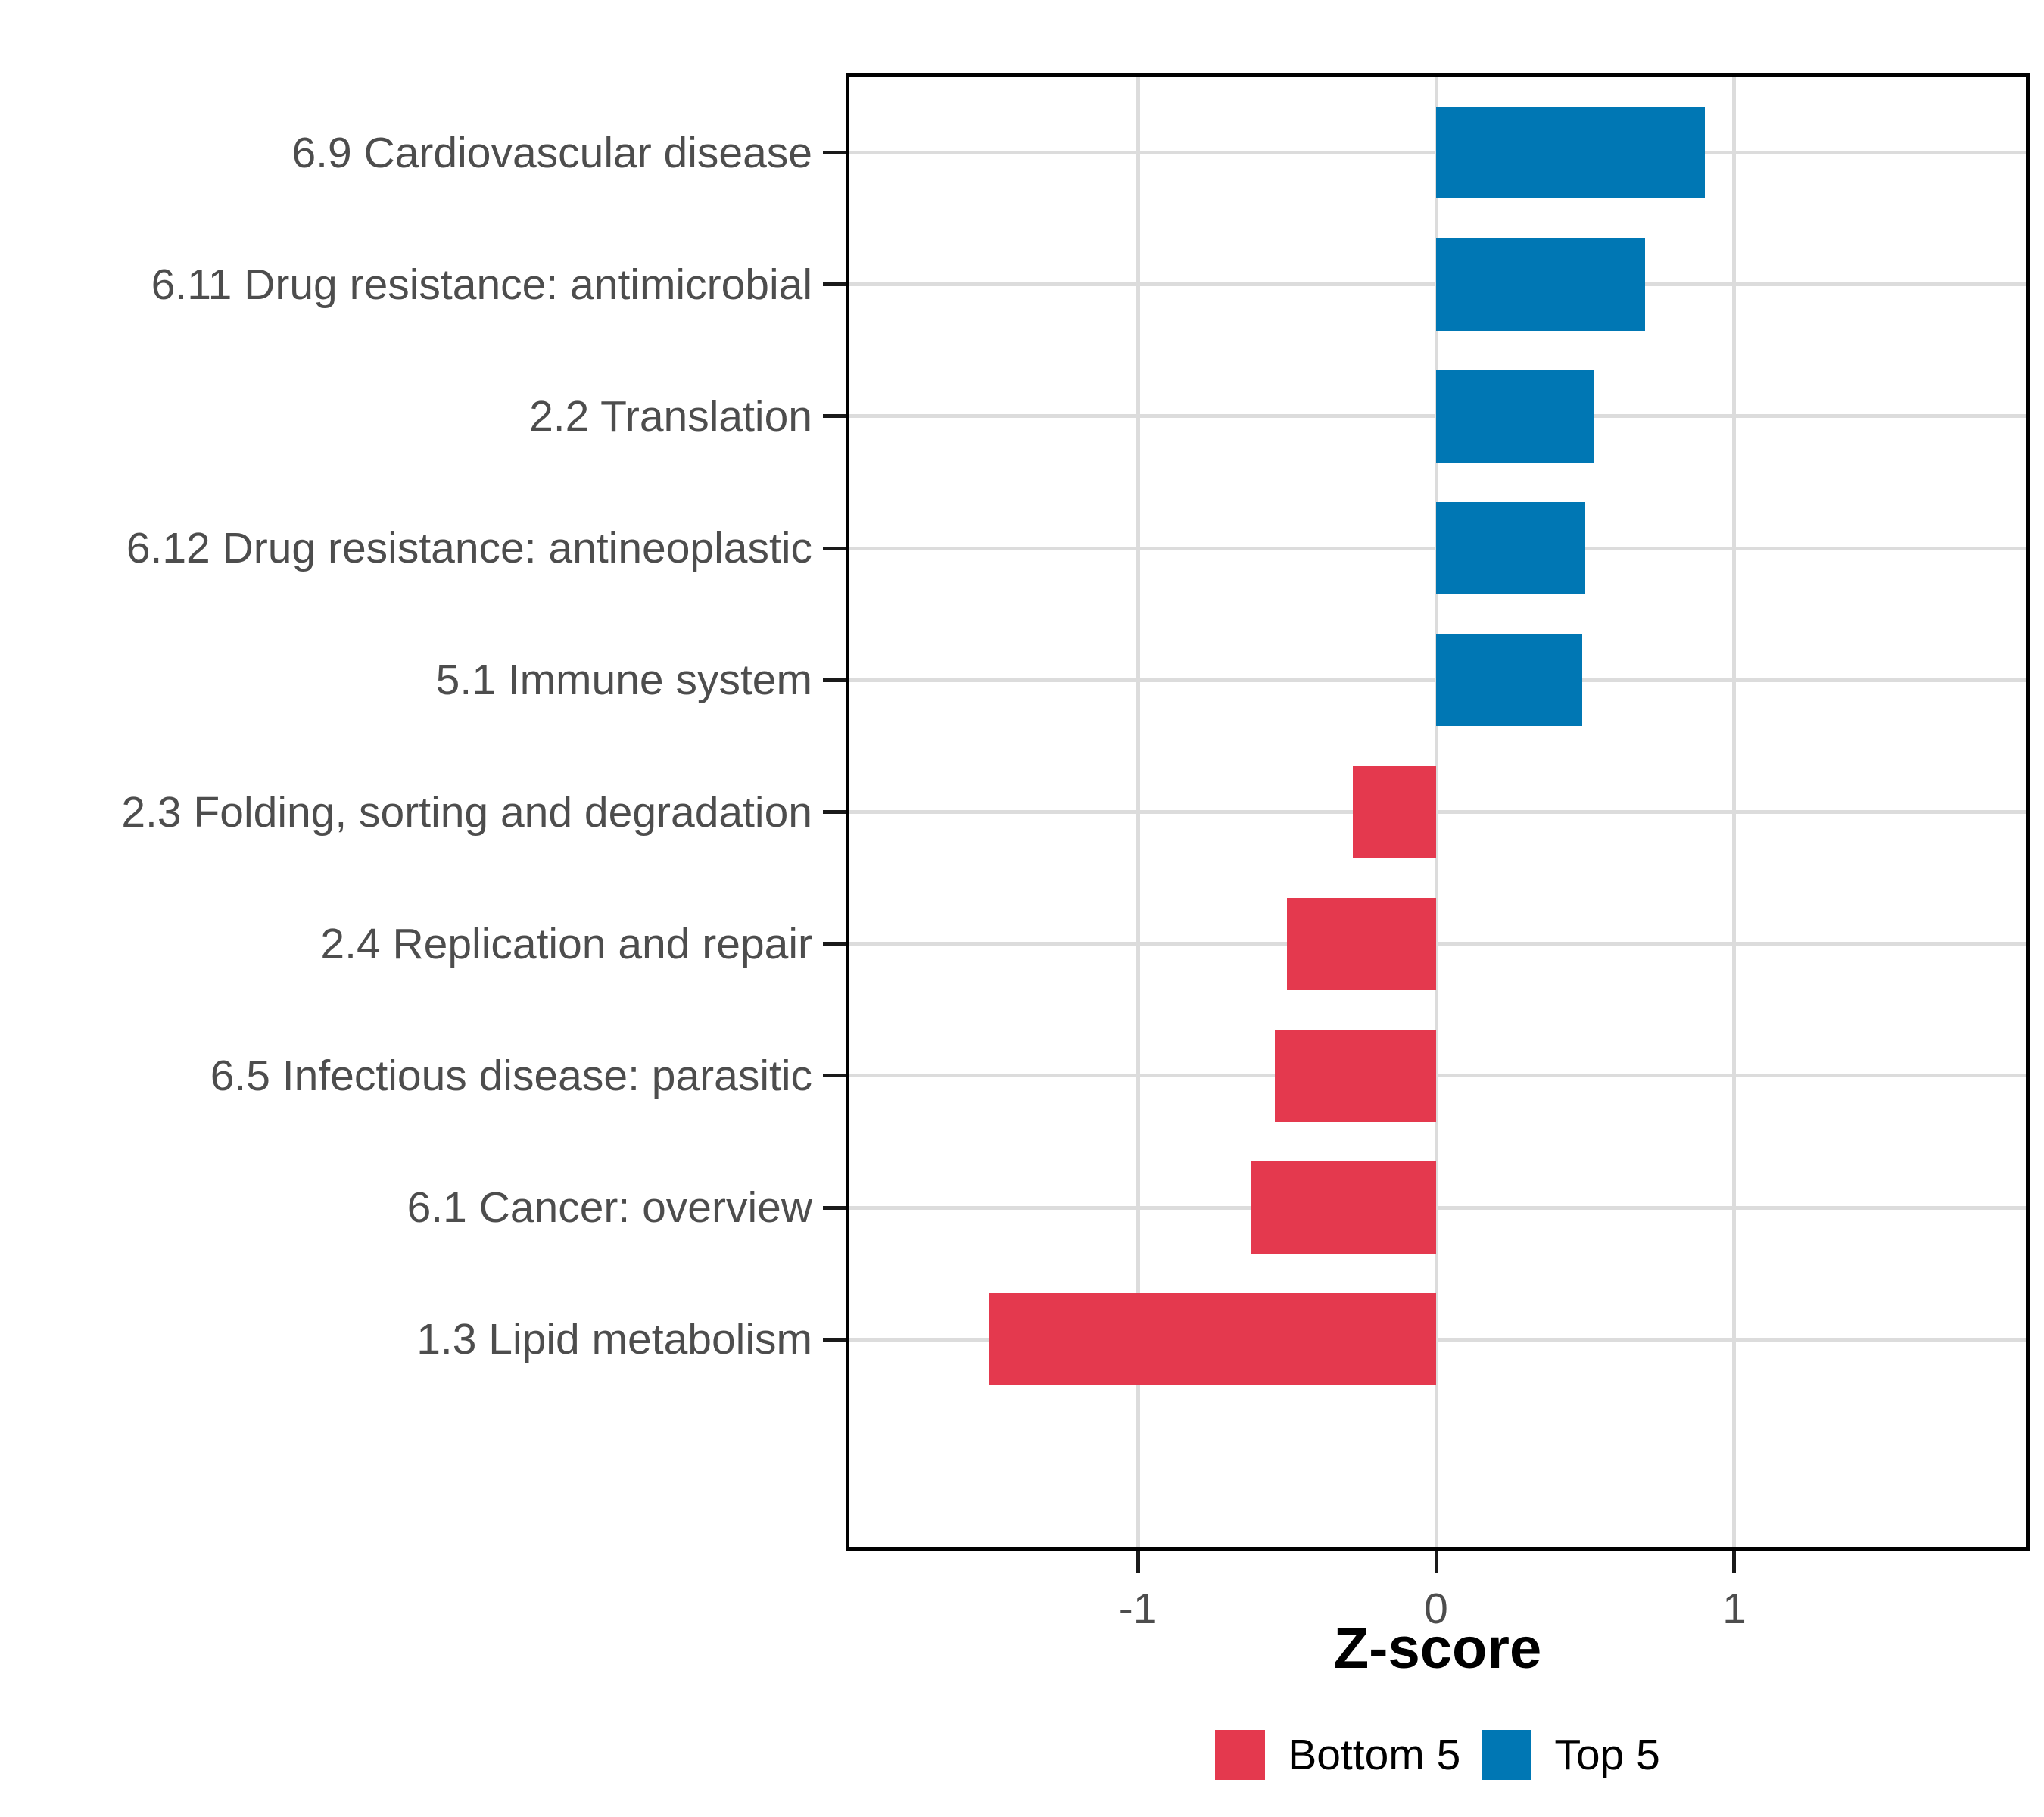  I want to click on legend-item: Top 5, so click(1571, 1754).